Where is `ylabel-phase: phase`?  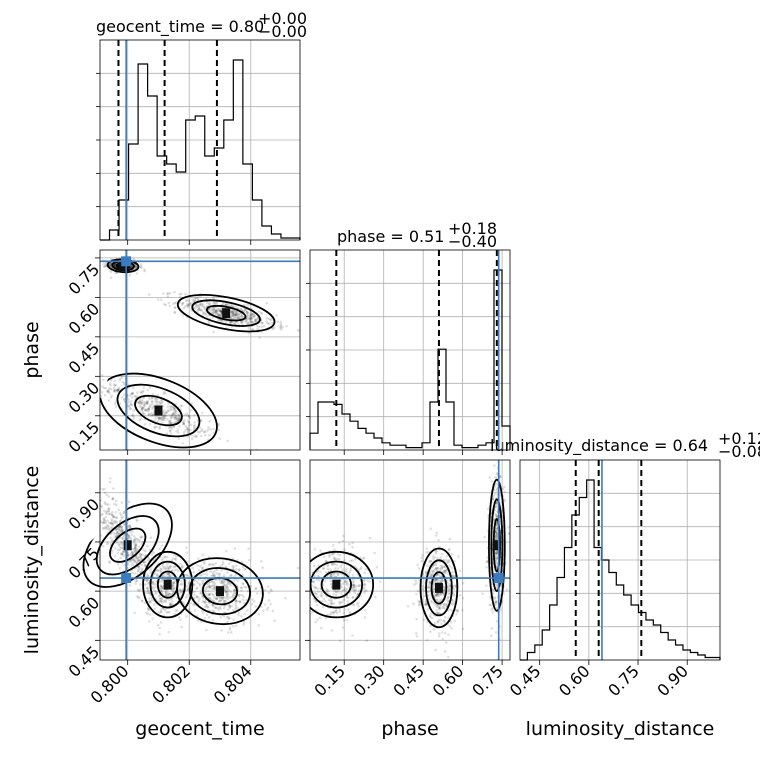
ylabel-phase: phase is located at coordinates (32, 349).